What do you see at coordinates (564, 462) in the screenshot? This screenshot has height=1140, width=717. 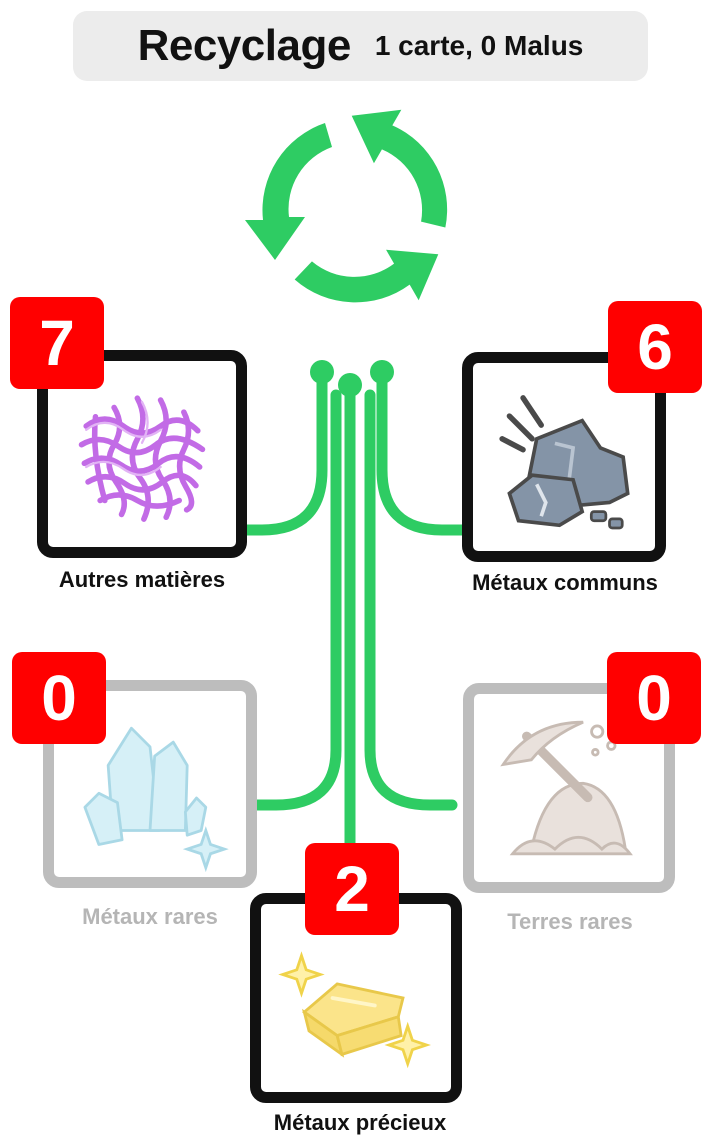 I see `rock-ore-icon` at bounding box center [564, 462].